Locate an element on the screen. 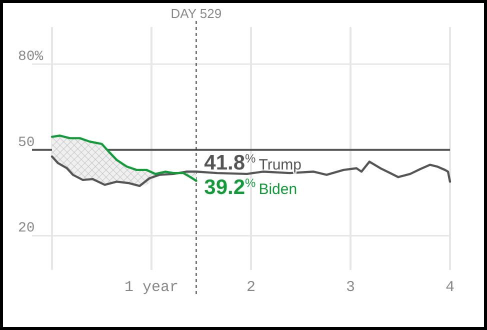 The width and height of the screenshot is (487, 330). annotation: 39.2$^{%}$ is located at coordinates (230, 187).